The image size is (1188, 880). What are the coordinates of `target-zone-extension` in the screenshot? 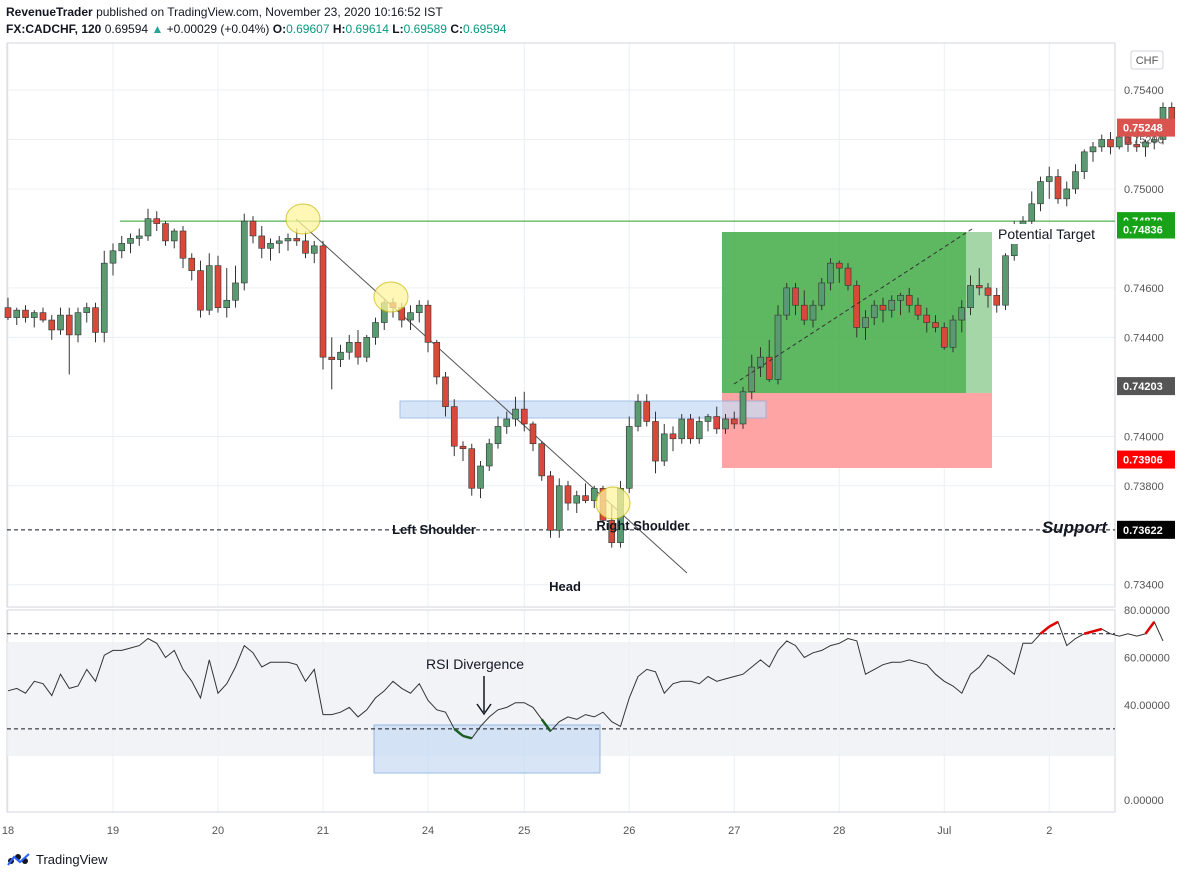 It's located at (979, 312).